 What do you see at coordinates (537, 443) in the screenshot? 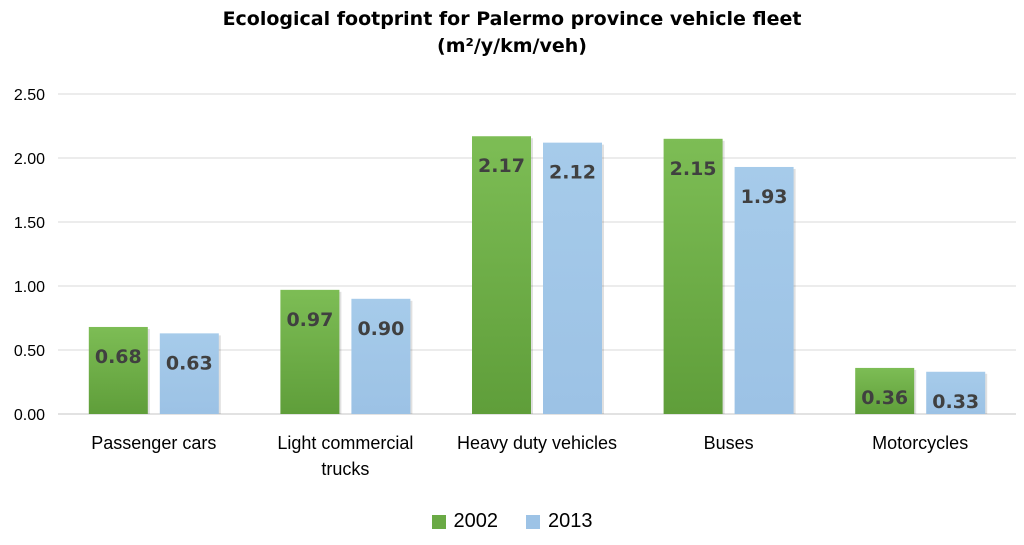
I see `x-tick-label: Heavy duty vehicles` at bounding box center [537, 443].